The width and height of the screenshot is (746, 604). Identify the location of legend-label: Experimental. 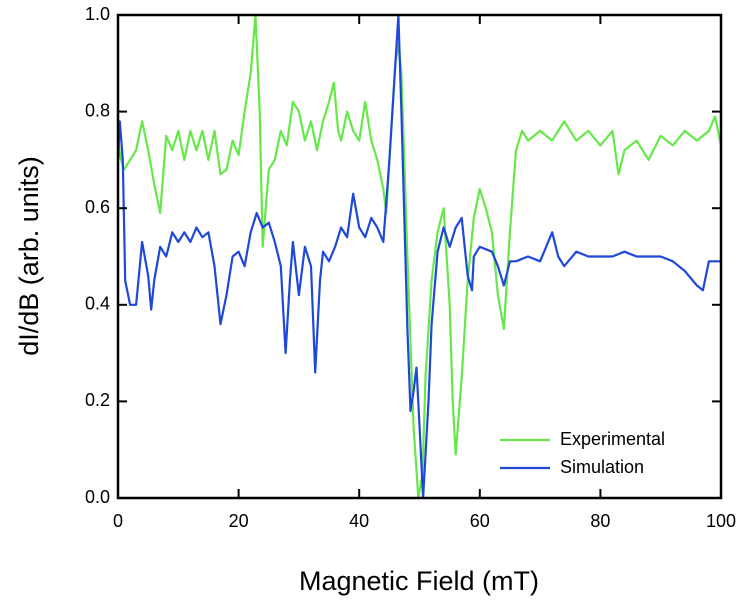
(612, 439).